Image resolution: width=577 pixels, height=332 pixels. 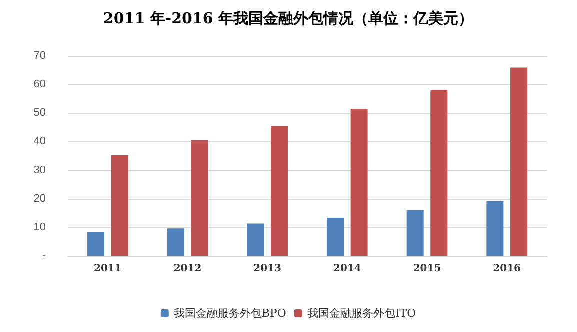 What do you see at coordinates (44, 256) in the screenshot?
I see `y-tick-label: -` at bounding box center [44, 256].